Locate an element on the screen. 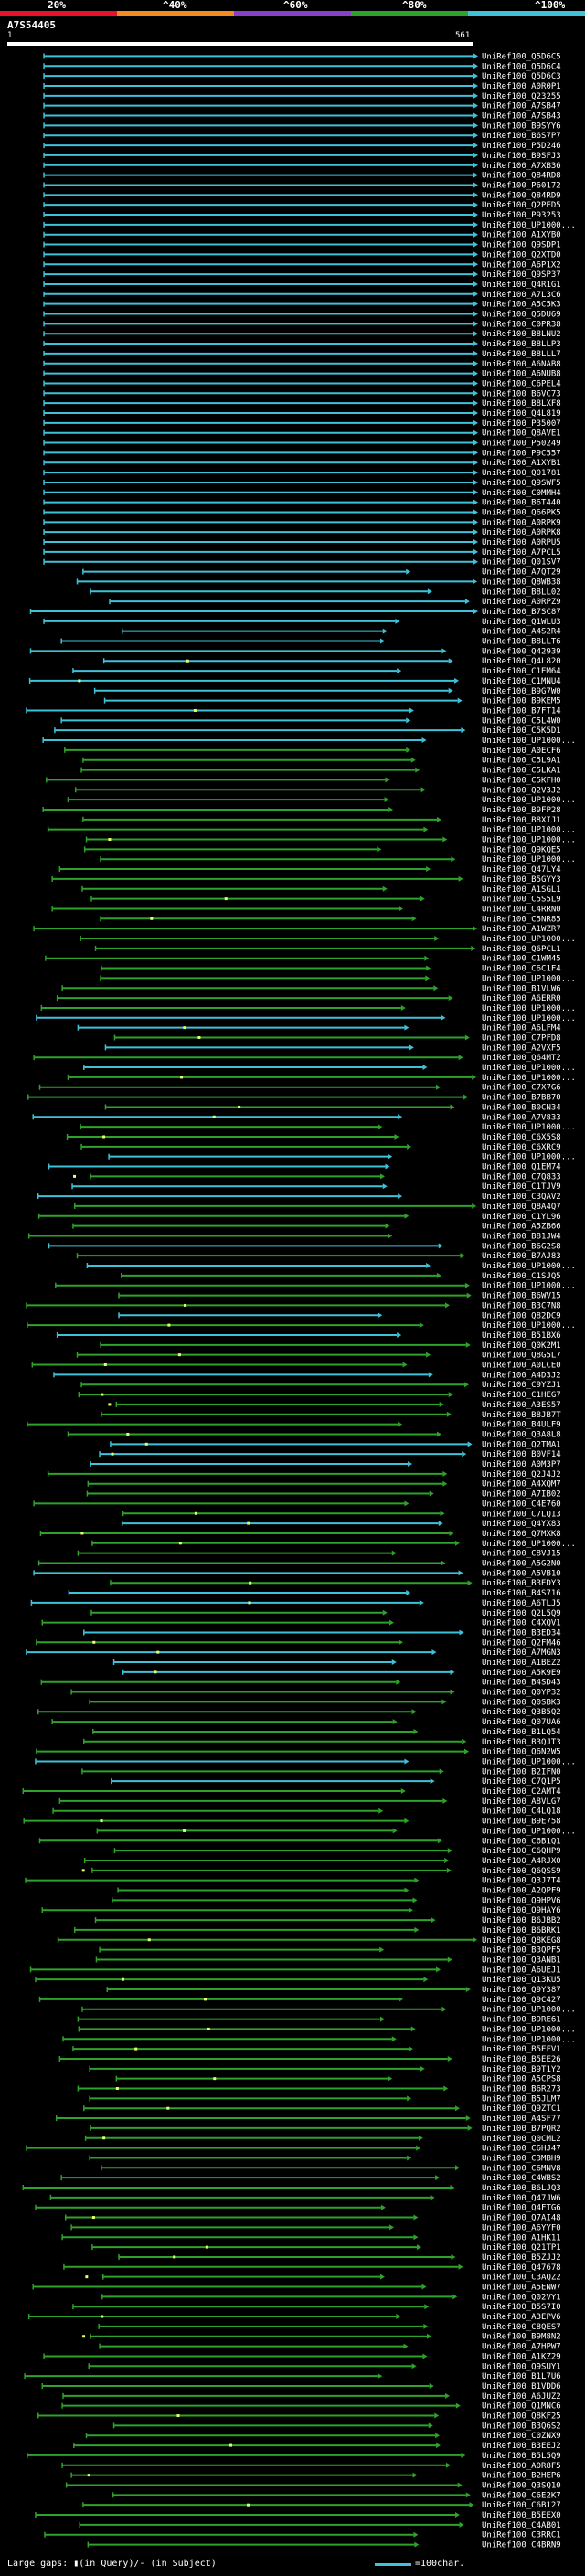 This screenshot has width=585, height=2576. subject-label: UniRef100_A6ERR0 is located at coordinates (521, 998).